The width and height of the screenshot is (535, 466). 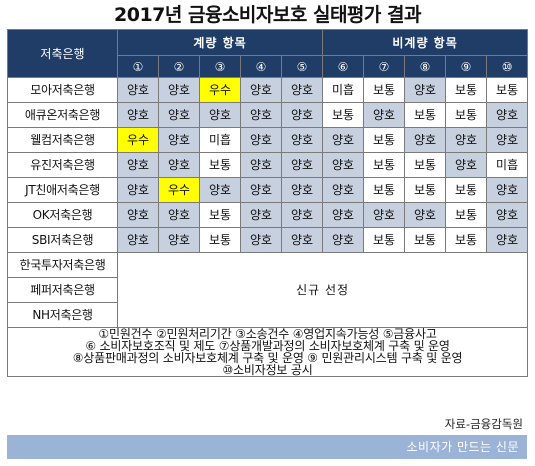 What do you see at coordinates (268, 165) in the screenshot?
I see `table-row: 유진저축은행 양호 양호 보통 양호 양호 양호 보통 보통 양호 미흡` at bounding box center [268, 165].